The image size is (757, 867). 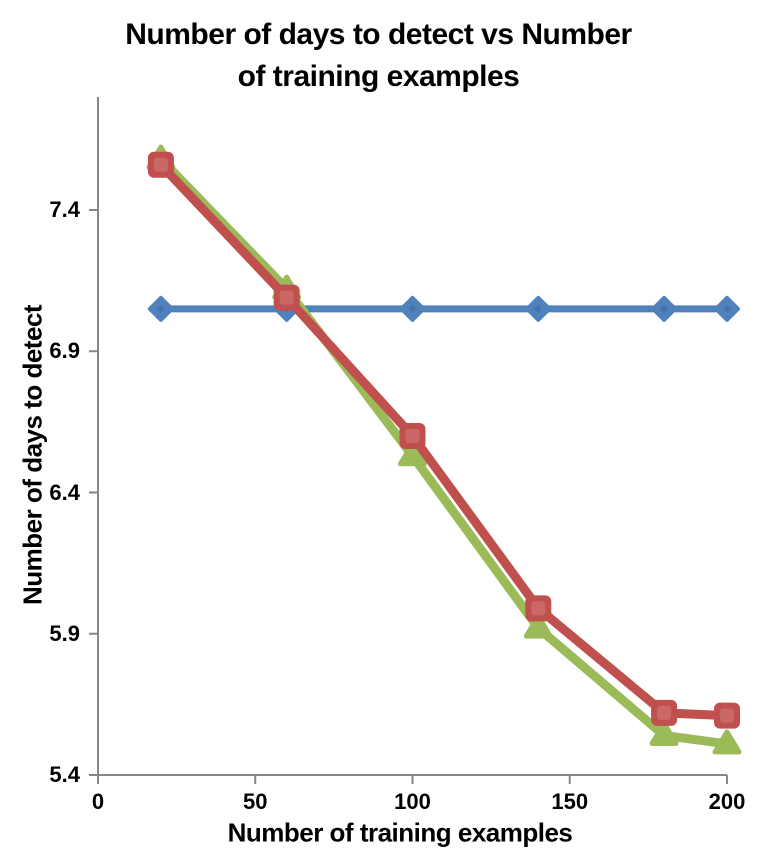 I want to click on x-tick-label: 0, so click(x=98, y=801).